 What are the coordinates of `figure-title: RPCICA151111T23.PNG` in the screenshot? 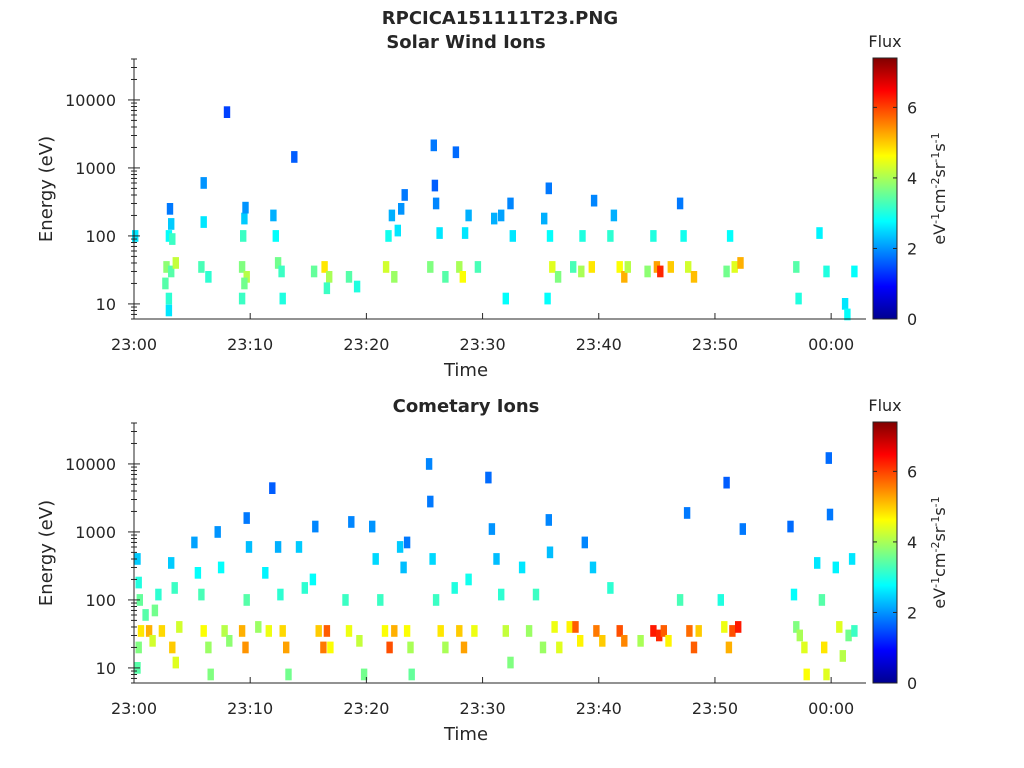 It's located at (500, 18).